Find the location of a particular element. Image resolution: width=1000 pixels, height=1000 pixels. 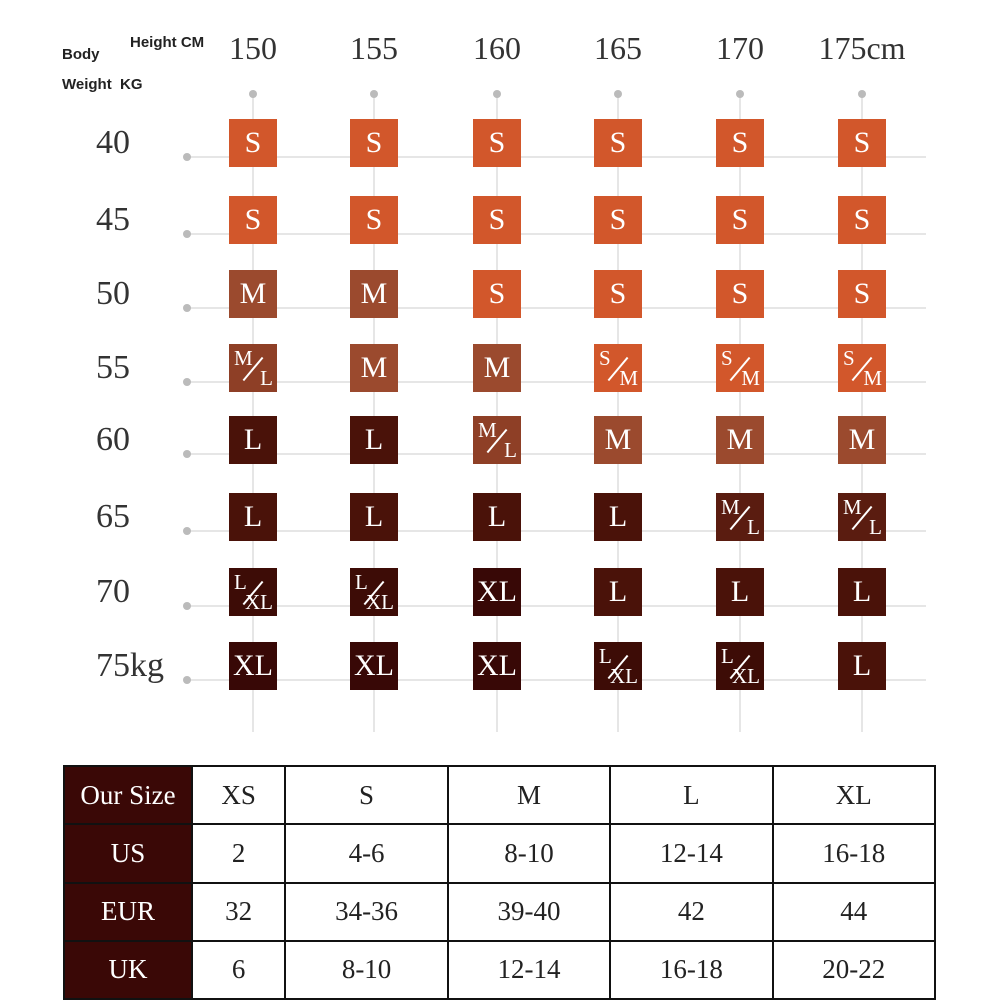

table-row: EUR 32 34-36 39-40 42 44 is located at coordinates (500, 911).